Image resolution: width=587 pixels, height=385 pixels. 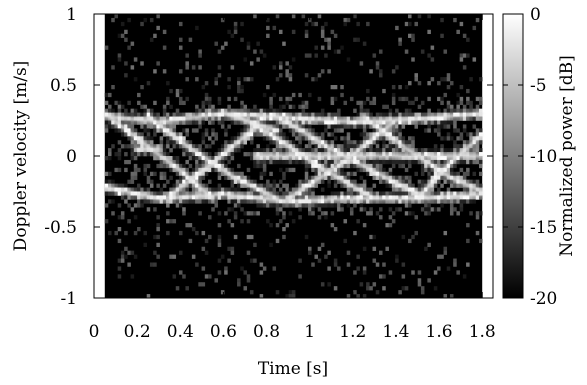 I want to click on x-tick-label: 0.6, so click(x=223, y=332).